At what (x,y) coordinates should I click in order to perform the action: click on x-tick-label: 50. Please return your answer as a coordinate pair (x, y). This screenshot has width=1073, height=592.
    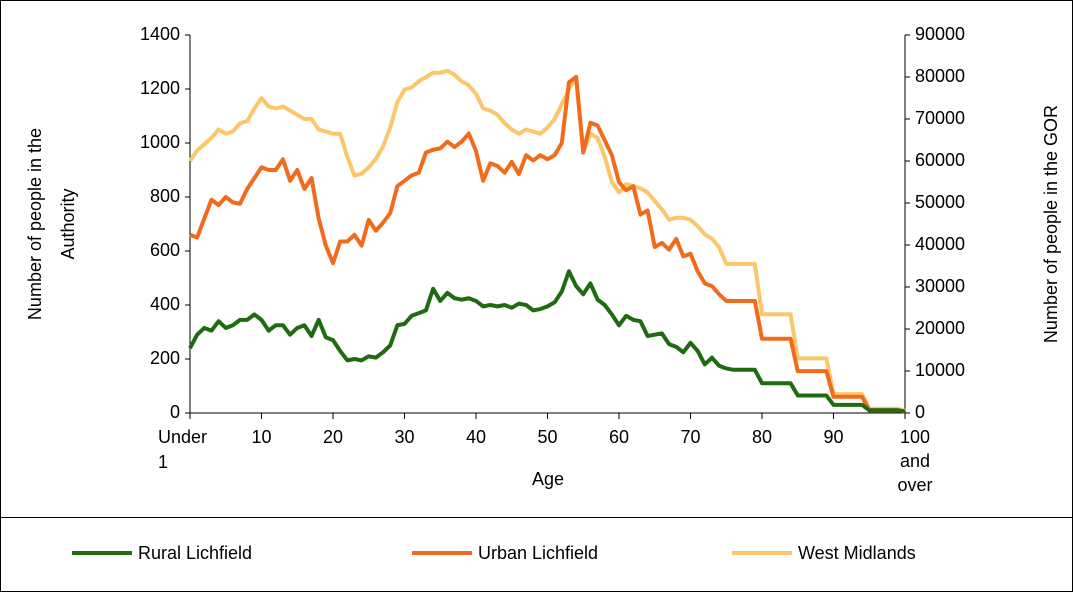
    Looking at the image, I should click on (547, 437).